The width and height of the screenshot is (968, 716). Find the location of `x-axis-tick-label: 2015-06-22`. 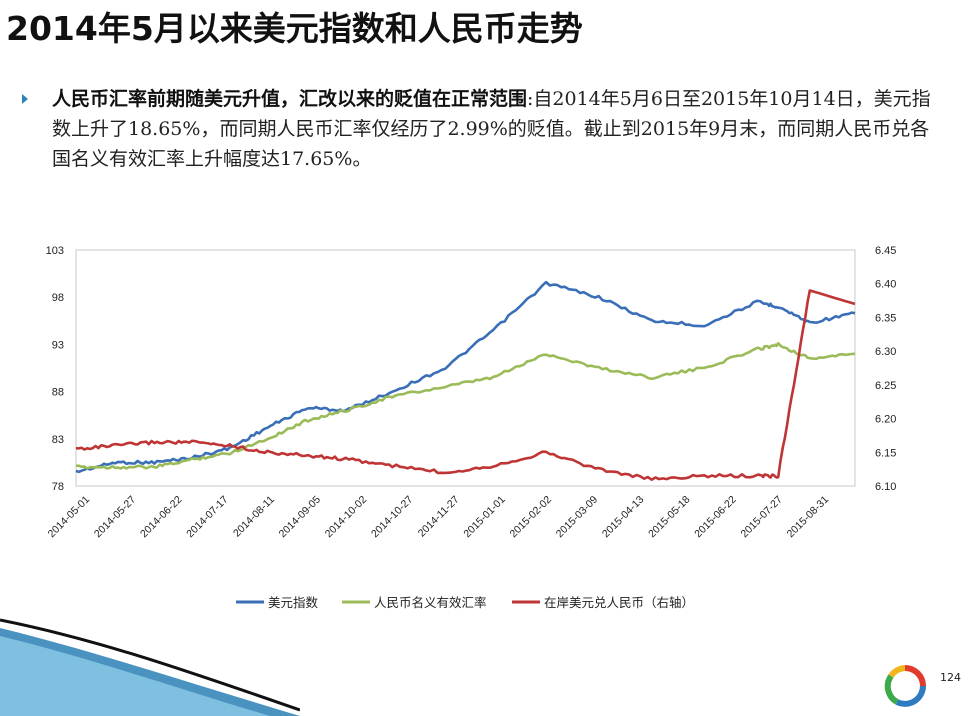

x-axis-tick-label: 2015-06-22 is located at coordinates (715, 517).